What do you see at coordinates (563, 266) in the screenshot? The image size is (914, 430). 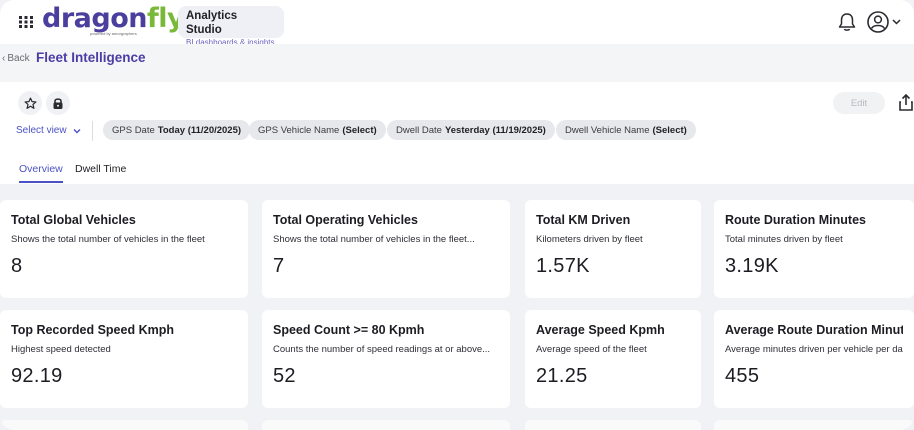 I see `card-value: 1.57K` at bounding box center [563, 266].